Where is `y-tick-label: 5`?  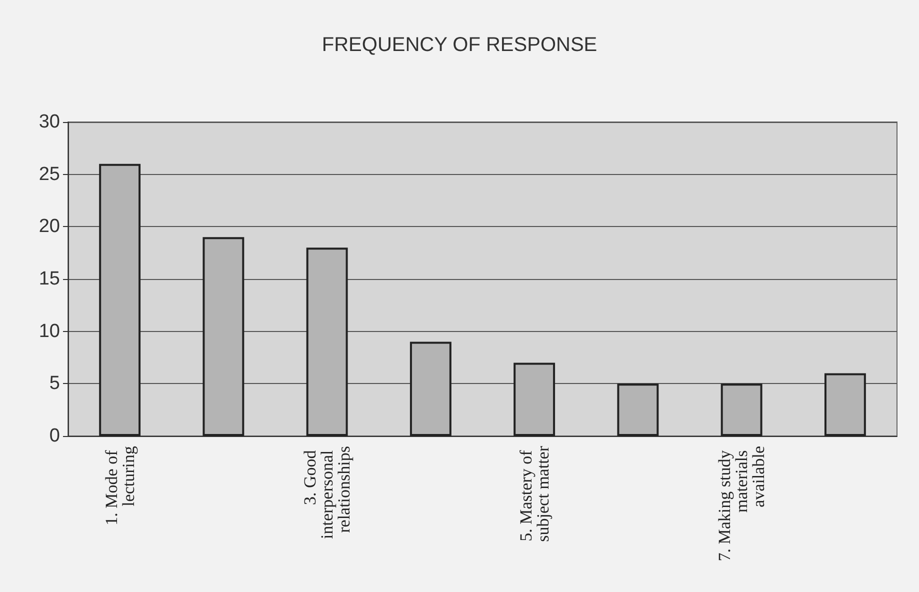
y-tick-label: 5 is located at coordinates (54, 383).